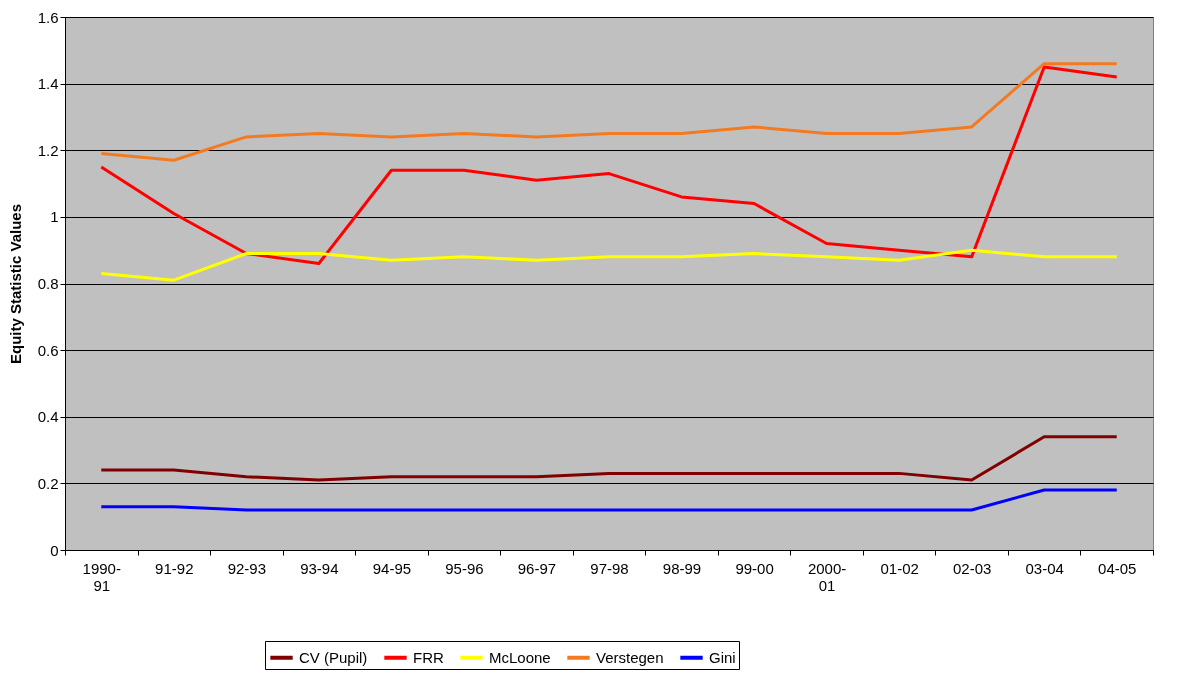 The width and height of the screenshot is (1181, 673). Describe the element at coordinates (722, 657) in the screenshot. I see `legend-label: Gini` at that location.